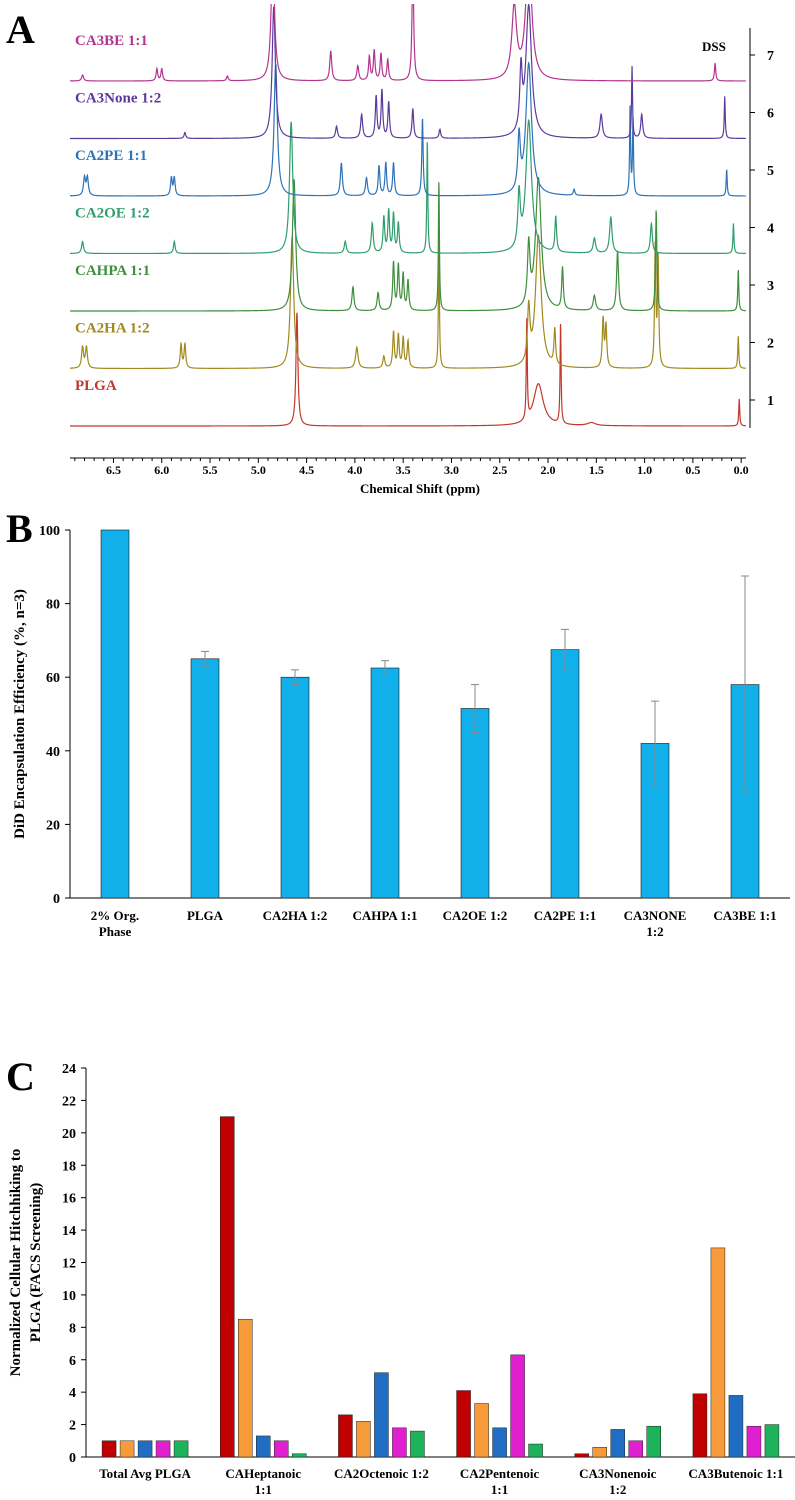 Image resolution: width=795 pixels, height=1500 pixels. What do you see at coordinates (16, 1263) in the screenshot?
I see `y-axis-title: Normalized Cellular Hitchhiking to` at bounding box center [16, 1263].